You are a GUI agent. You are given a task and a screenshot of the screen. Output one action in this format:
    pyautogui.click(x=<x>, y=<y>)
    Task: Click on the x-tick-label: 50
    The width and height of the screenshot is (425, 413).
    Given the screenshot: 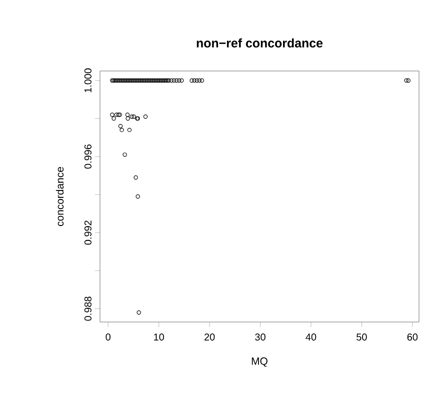 What is the action you would take?
    pyautogui.click(x=361, y=337)
    